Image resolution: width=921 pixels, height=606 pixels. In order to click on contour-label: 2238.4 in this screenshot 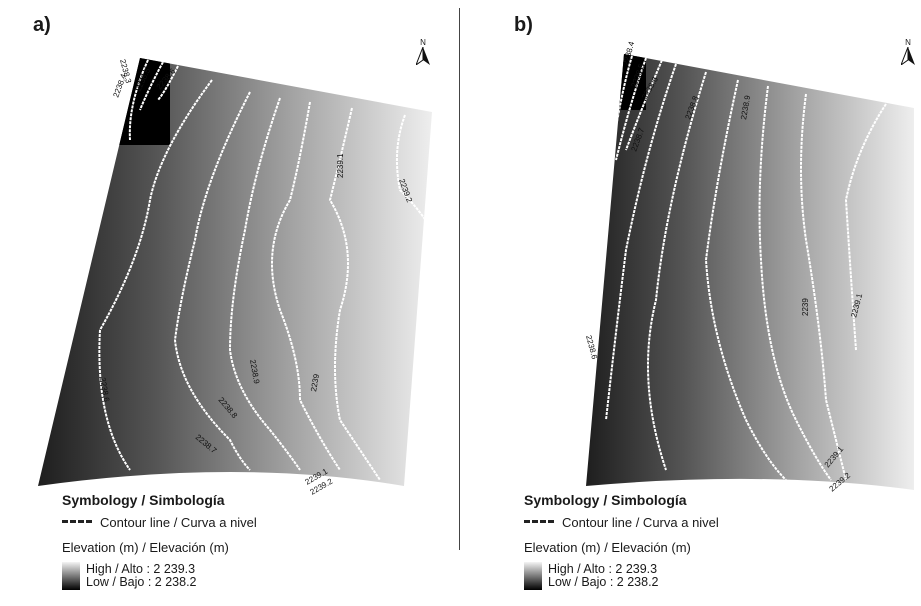, I will do `click(119, 85)`.